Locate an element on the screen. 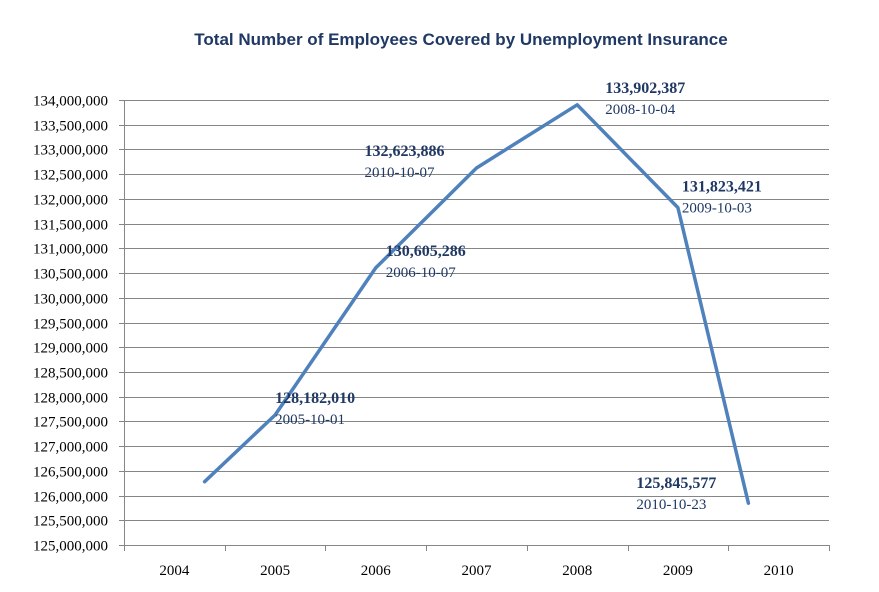 Image resolution: width=879 pixels, height=592 pixels. y-tick-label: 129,500,000 is located at coordinates (70, 325).